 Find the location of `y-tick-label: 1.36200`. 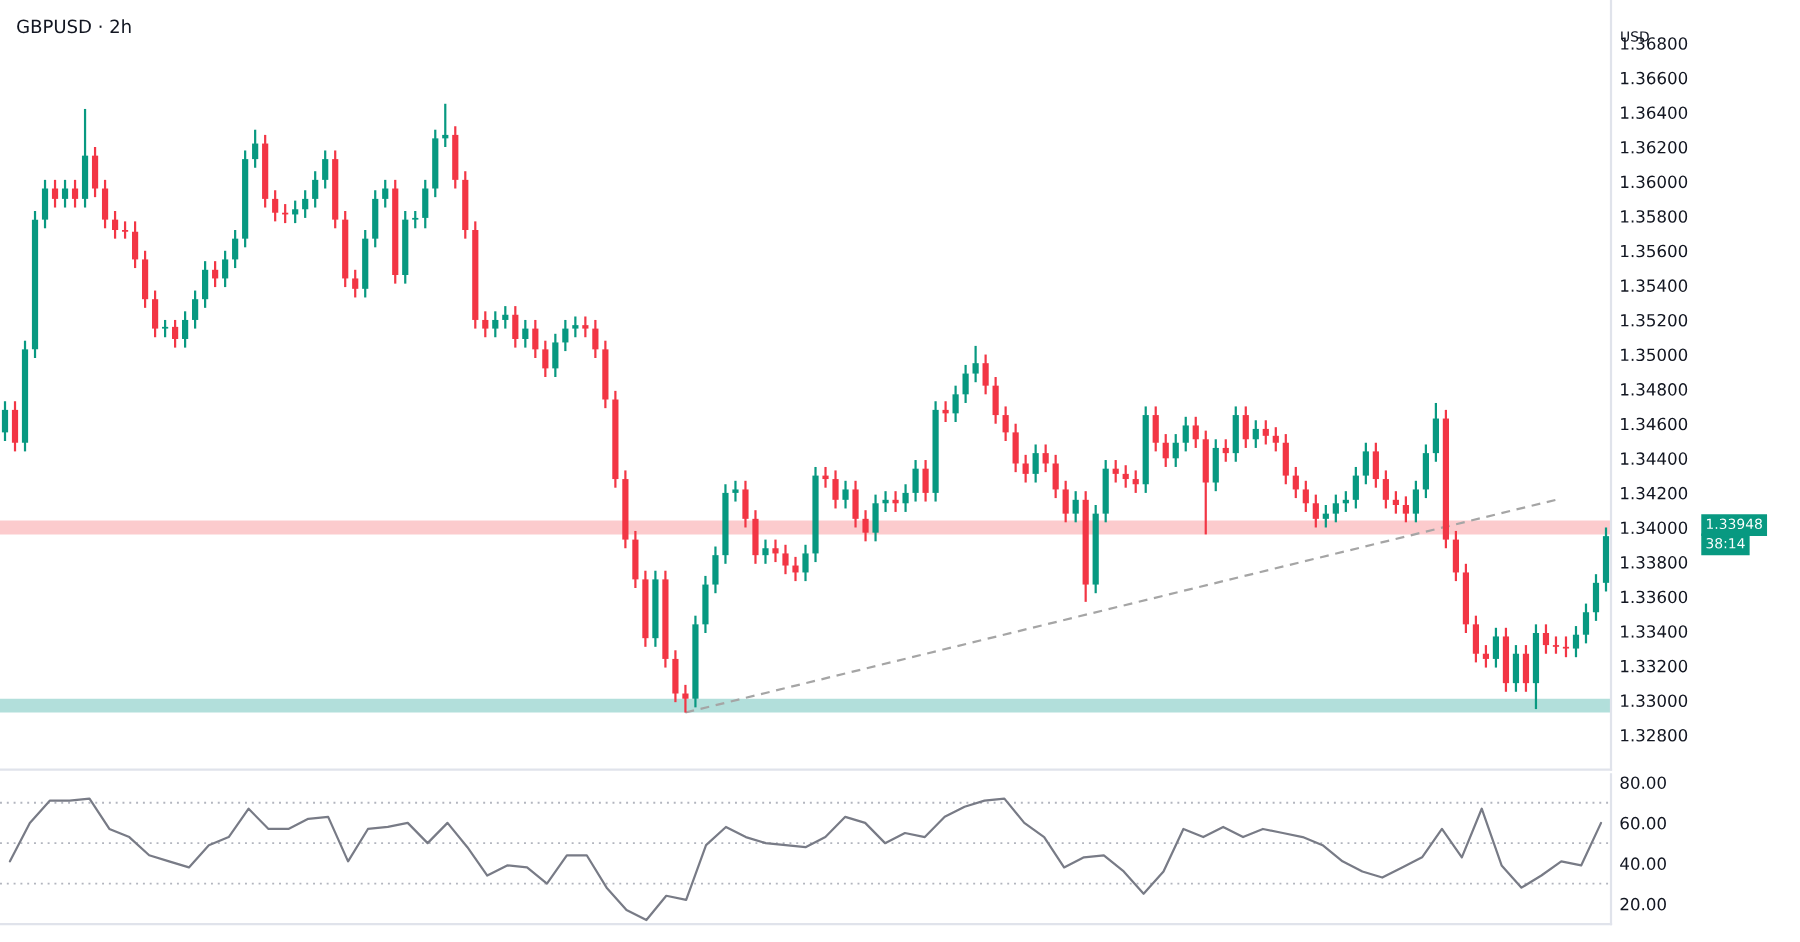

y-tick-label: 1.36200 is located at coordinates (1654, 147).